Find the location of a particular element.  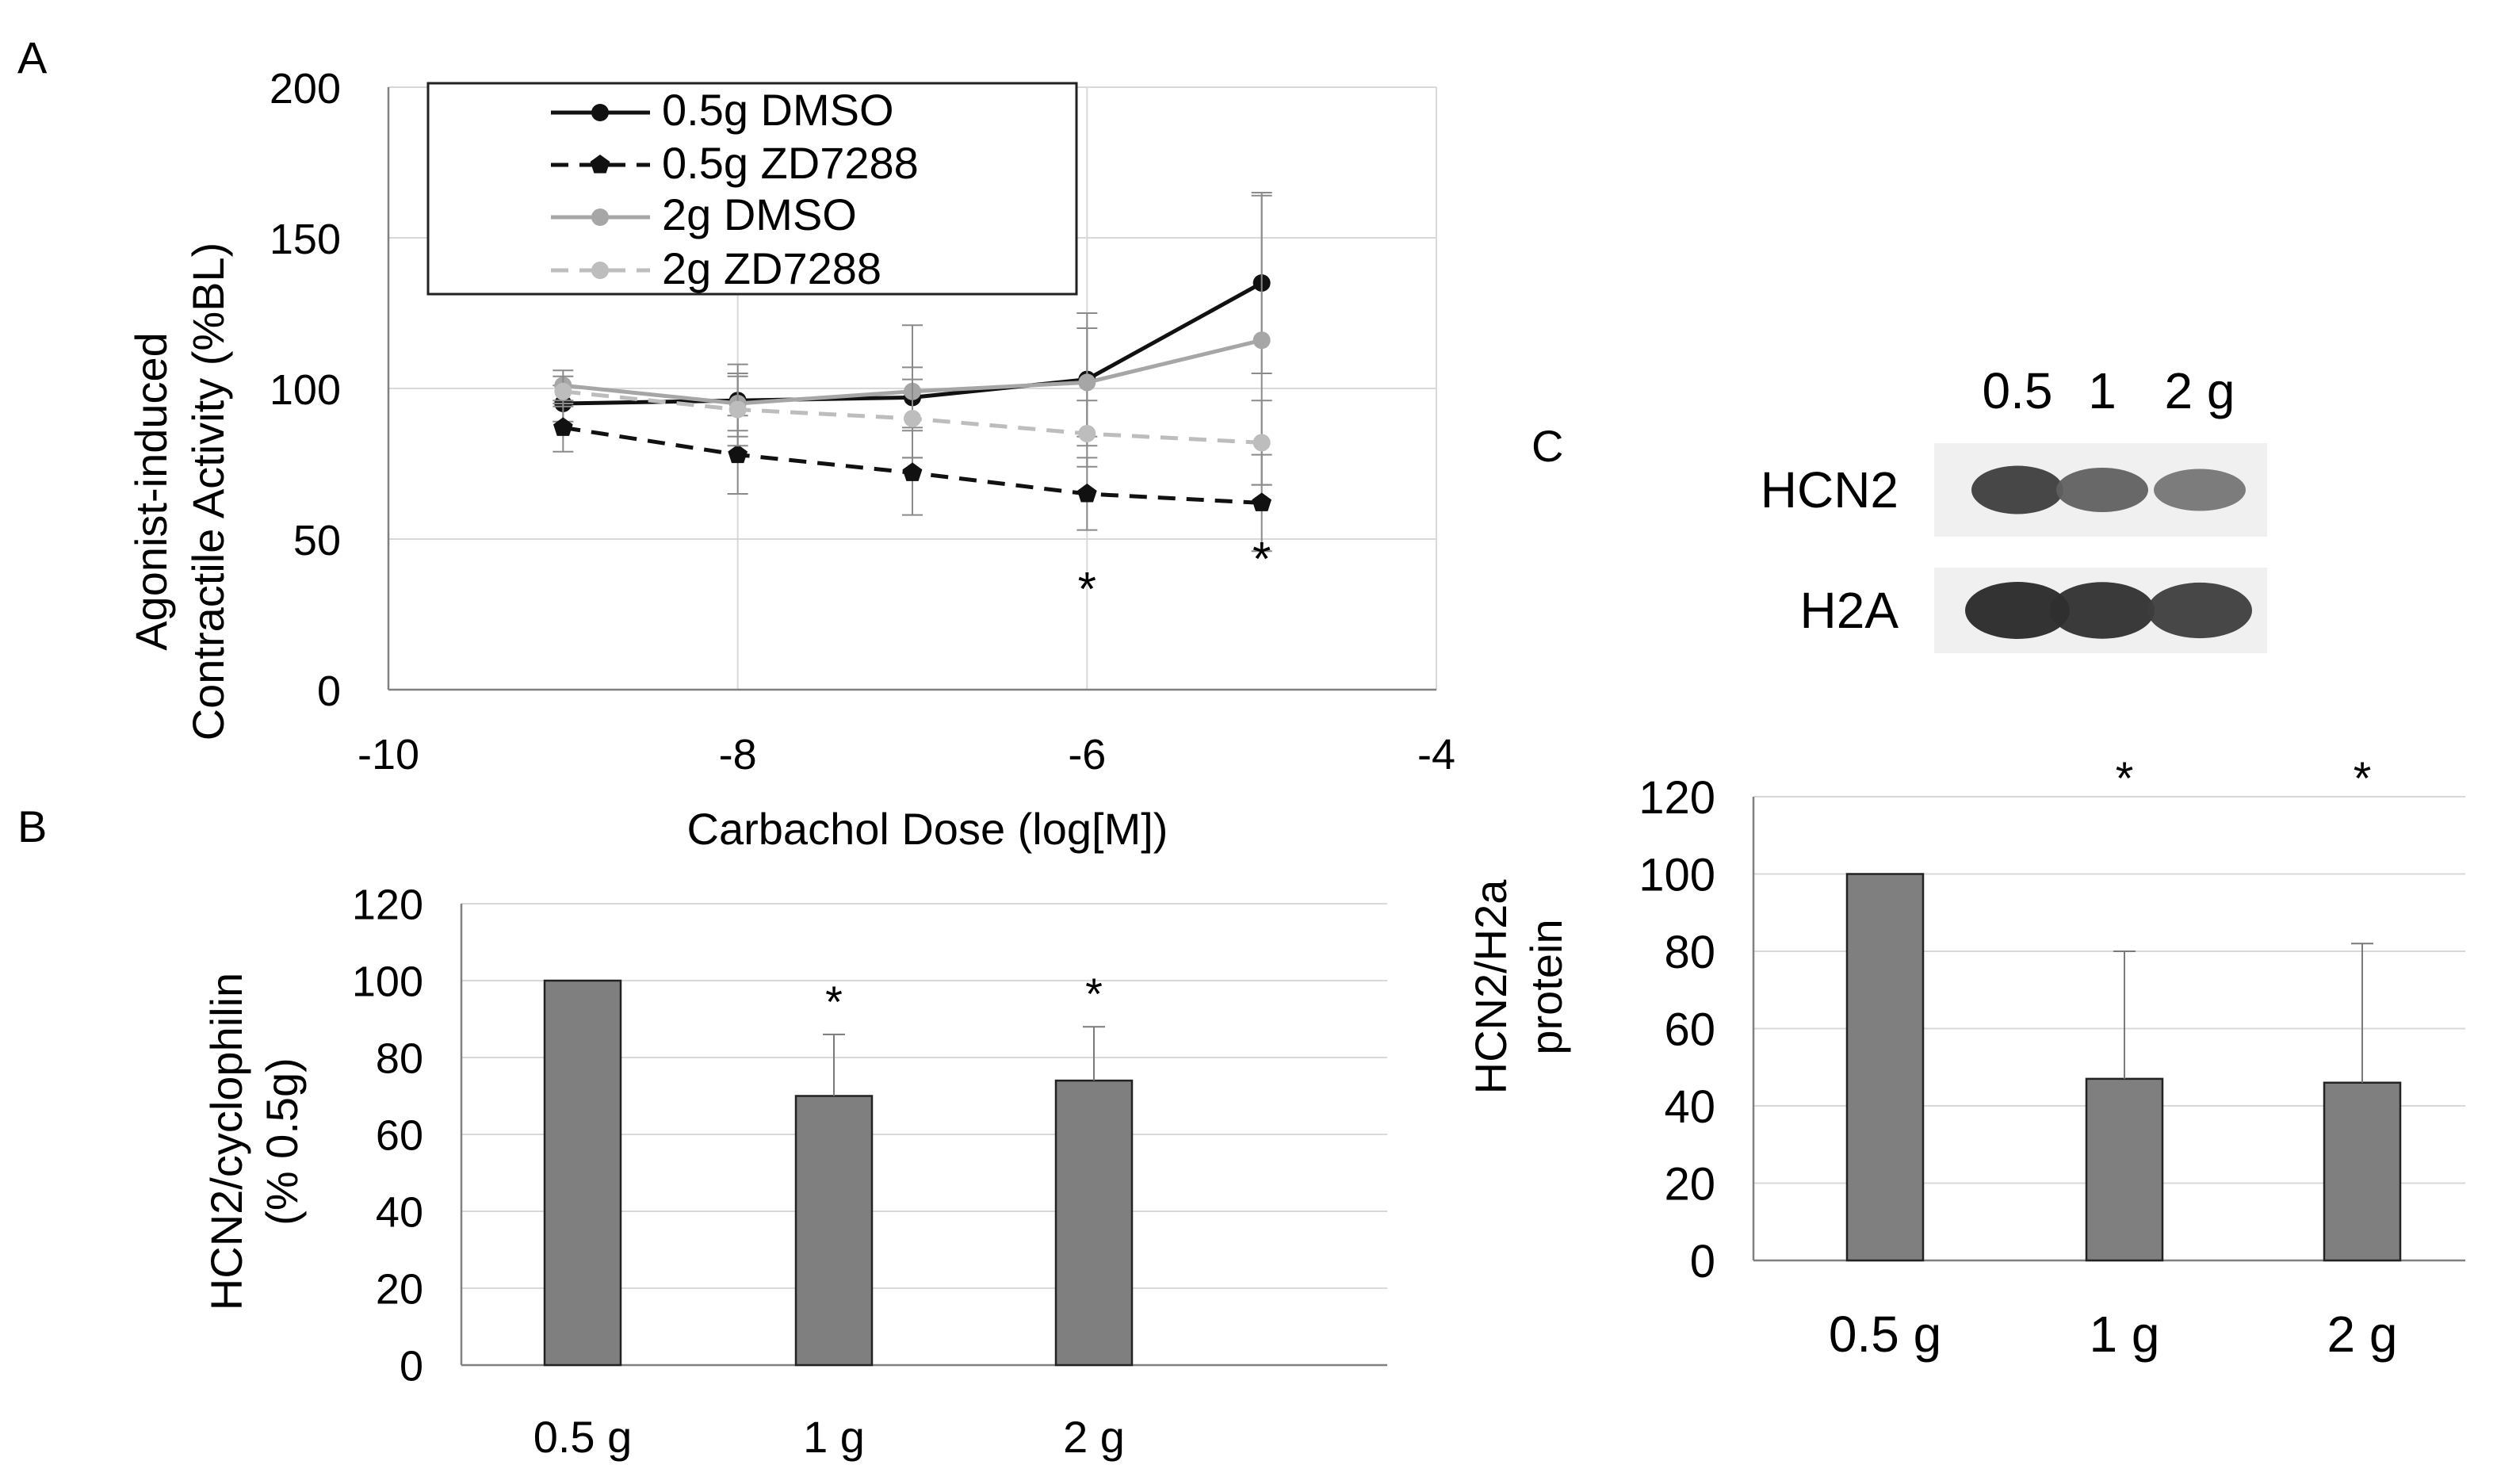

y-tick-label-b-0: 0 is located at coordinates (411, 1366).